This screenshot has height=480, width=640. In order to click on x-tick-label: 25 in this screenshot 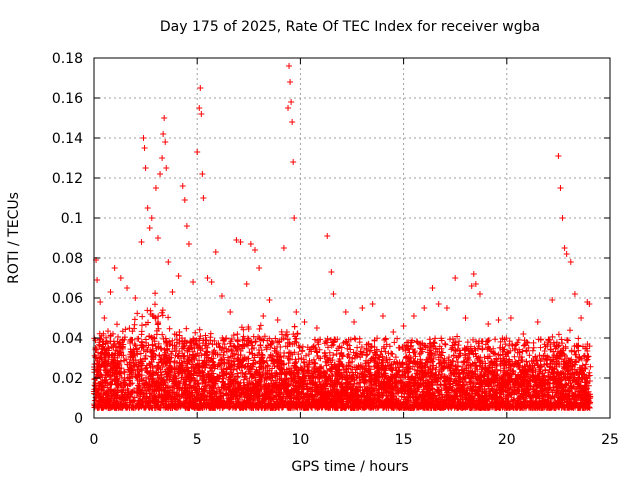, I will do `click(610, 440)`.